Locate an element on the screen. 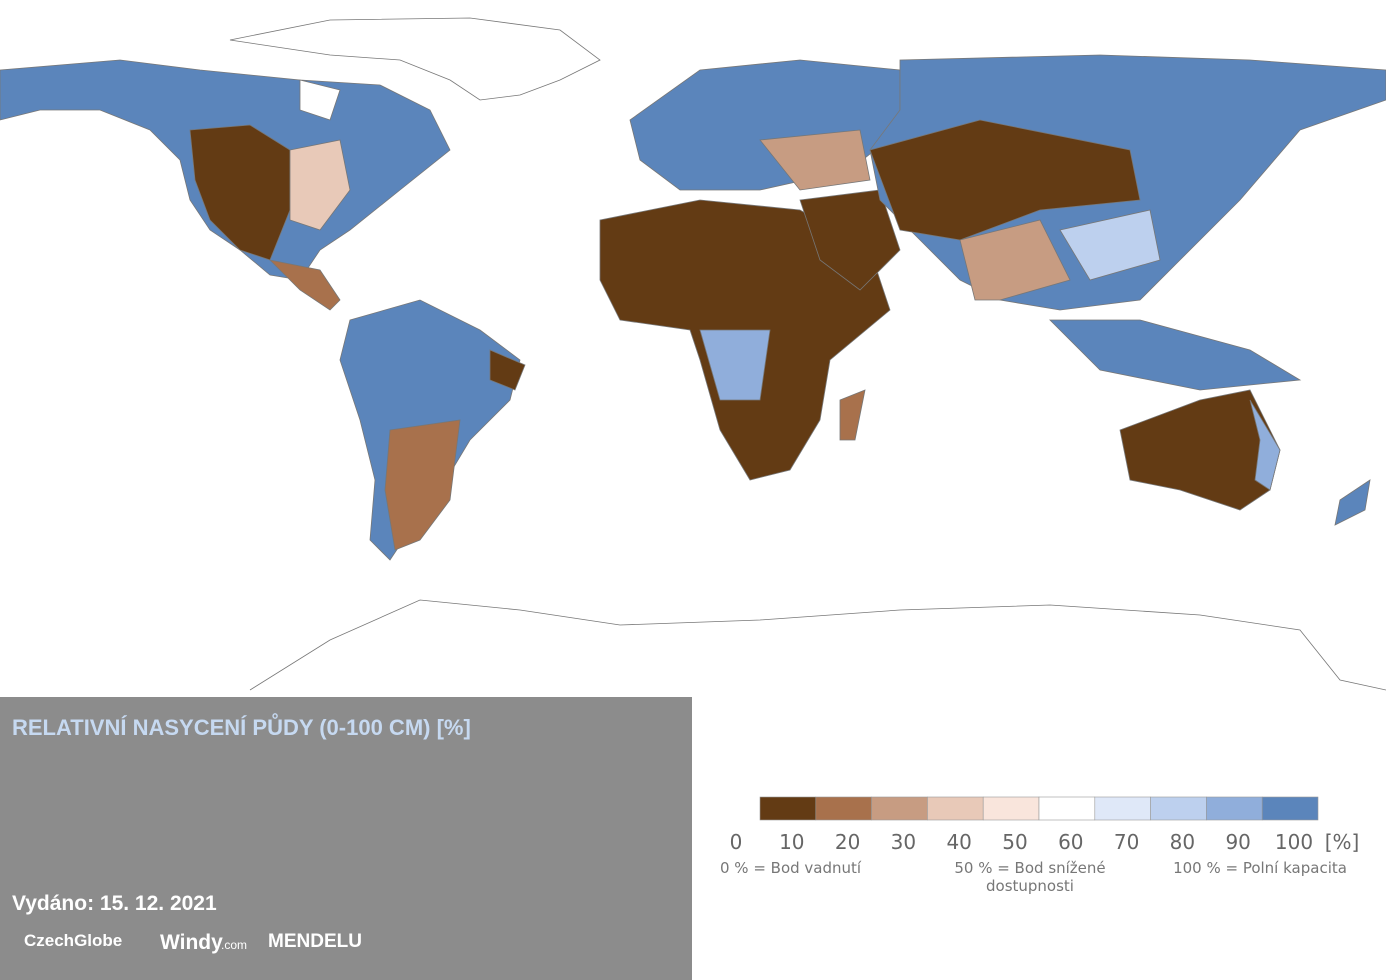 This screenshot has height=980, width=1386. legend-tick-label: 80 is located at coordinates (1182, 842).